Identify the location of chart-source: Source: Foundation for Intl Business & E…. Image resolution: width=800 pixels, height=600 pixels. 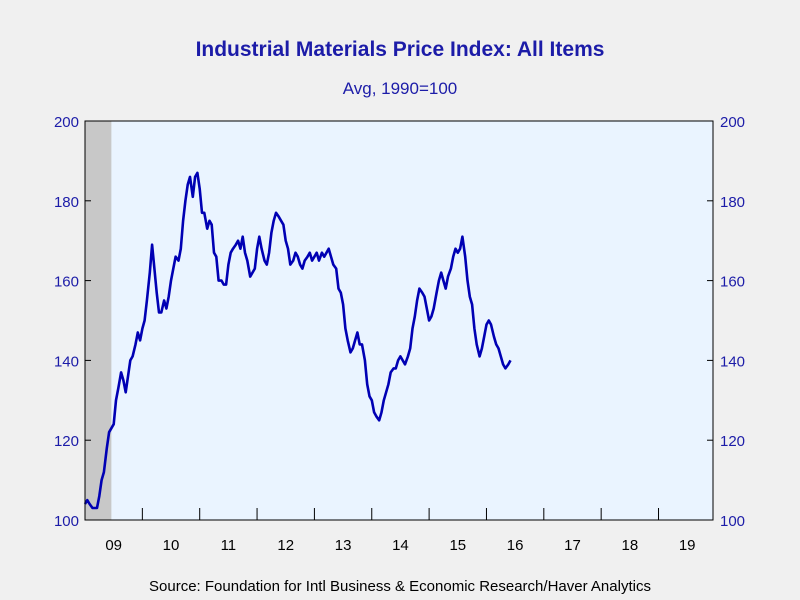
(400, 586).